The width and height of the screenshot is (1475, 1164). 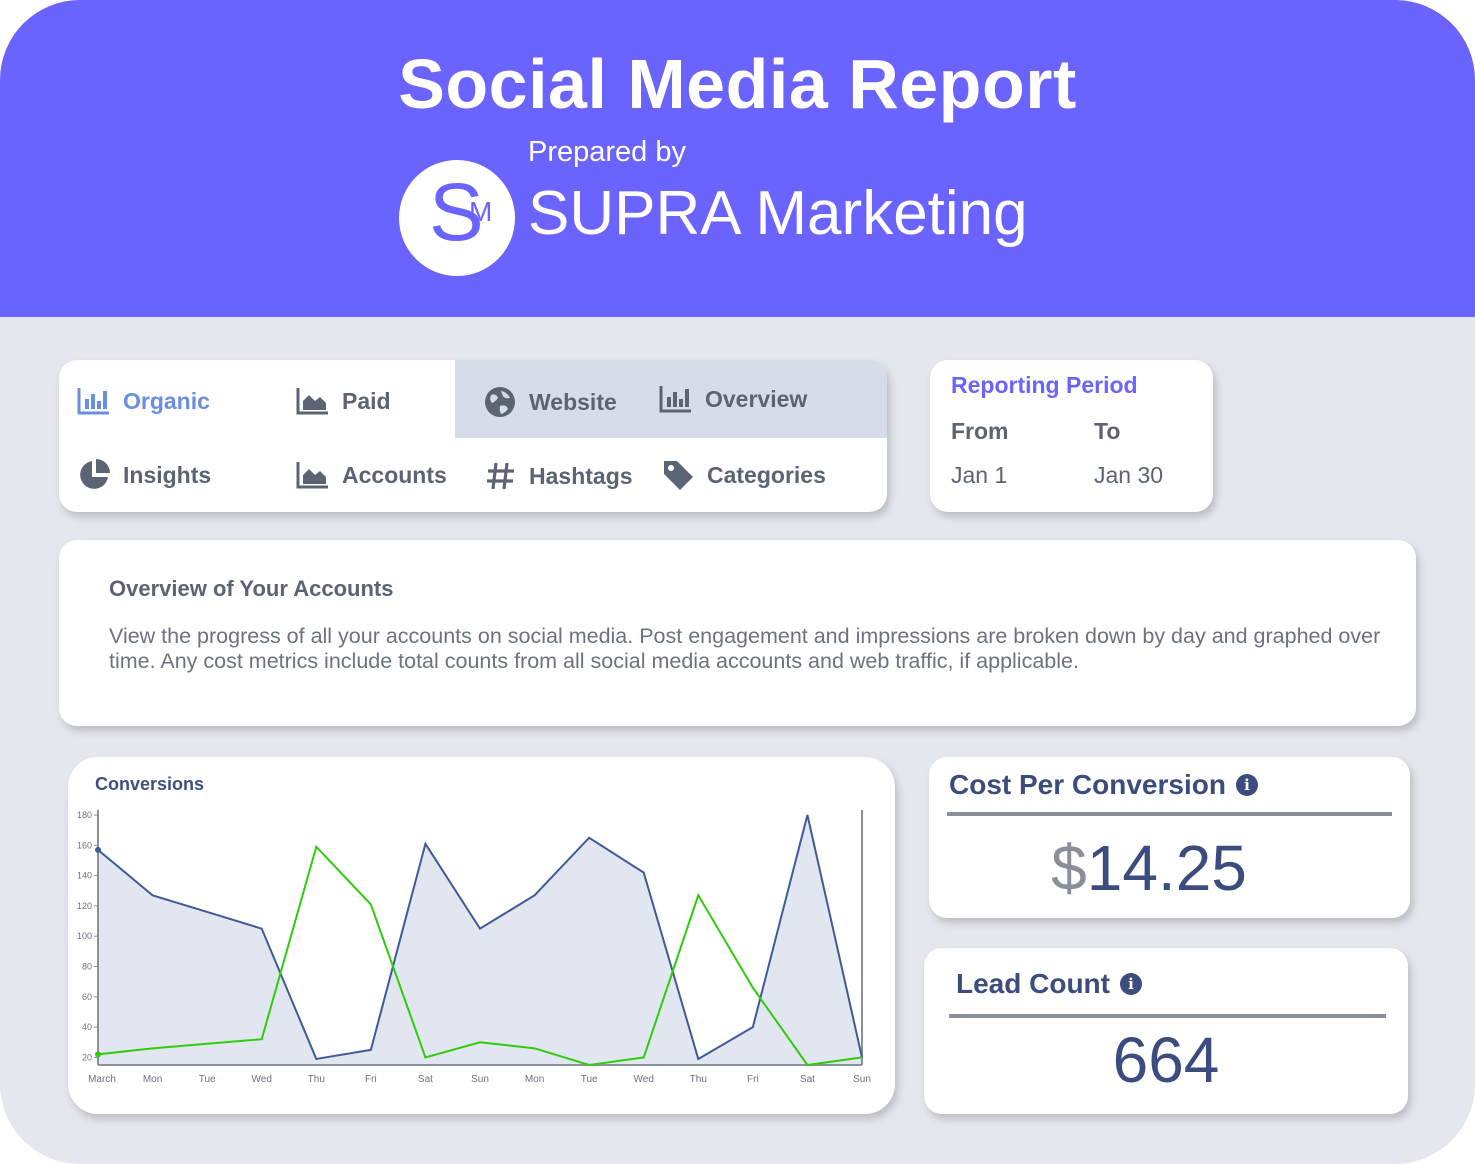 I want to click on nav-item-categories: Categories, so click(x=743, y=475).